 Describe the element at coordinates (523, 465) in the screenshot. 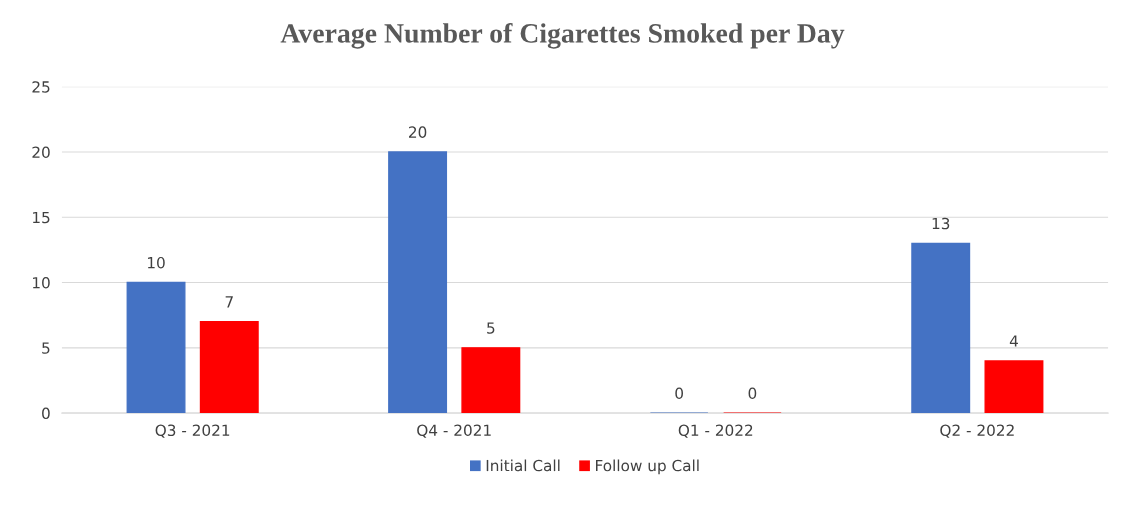

I see `legend-label: Initial Call` at that location.